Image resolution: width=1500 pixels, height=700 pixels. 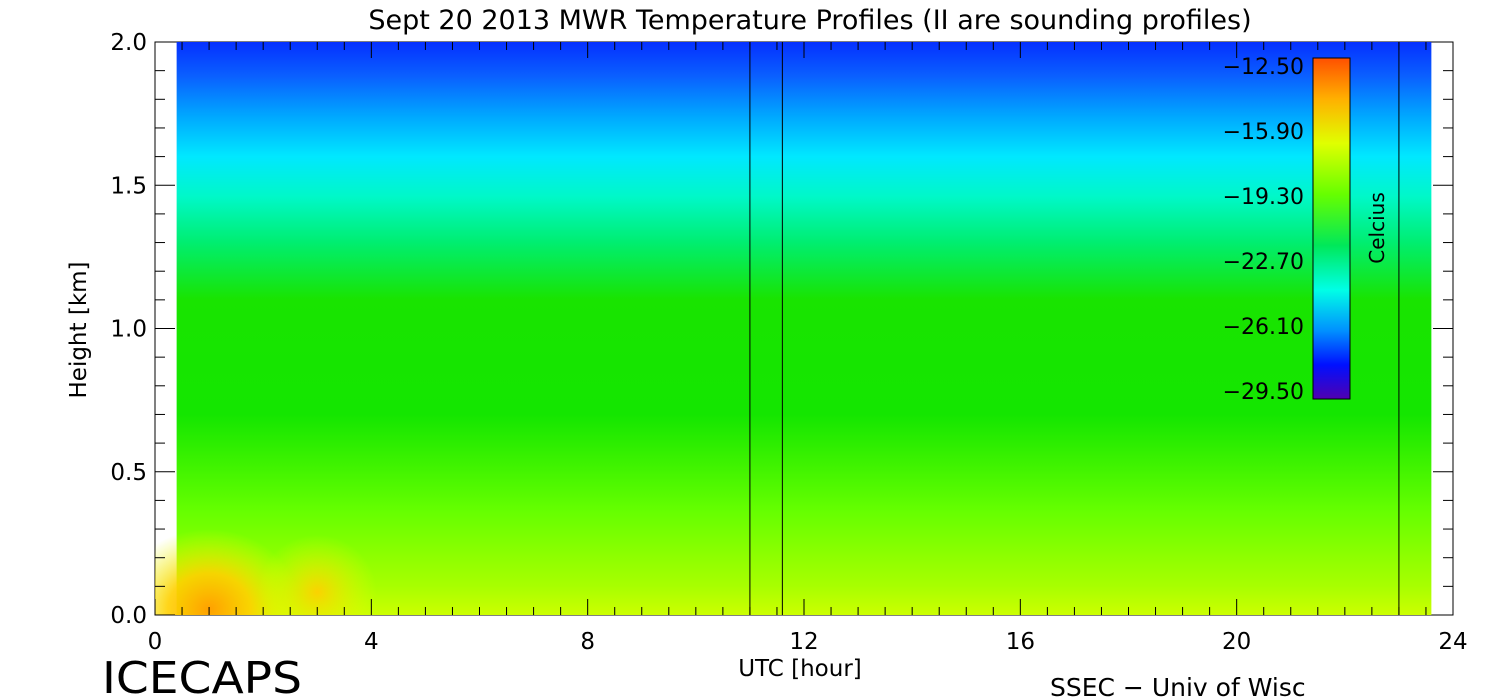 What do you see at coordinates (79, 329) in the screenshot?
I see `y-axis-label: Height [km]` at bounding box center [79, 329].